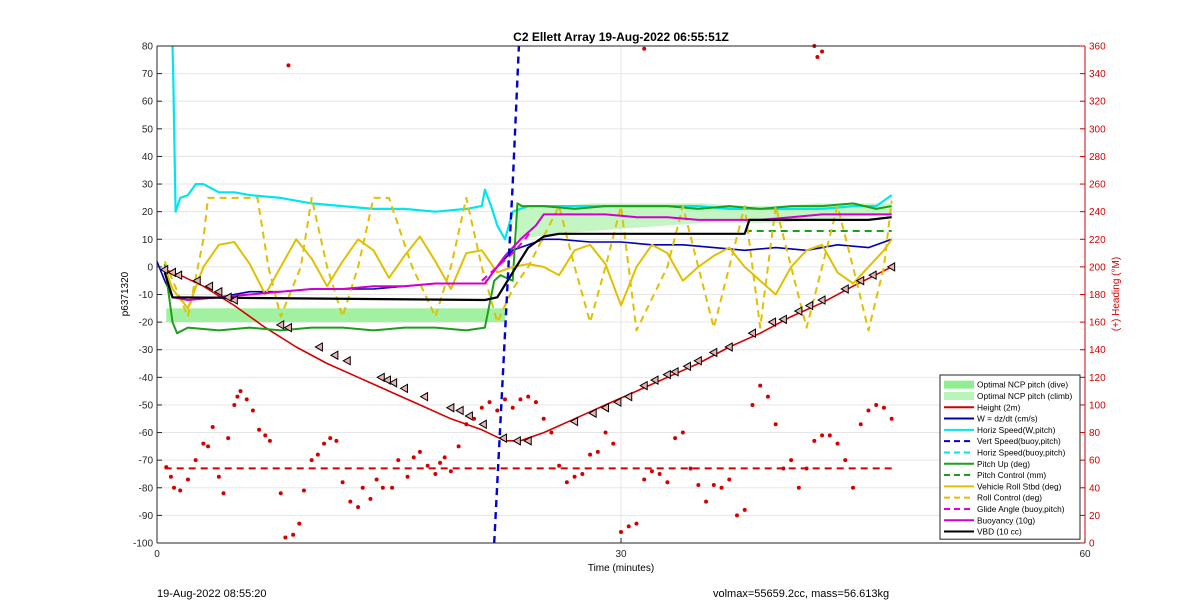  I want to click on optimal-pitch-bands, so click(529, 263).